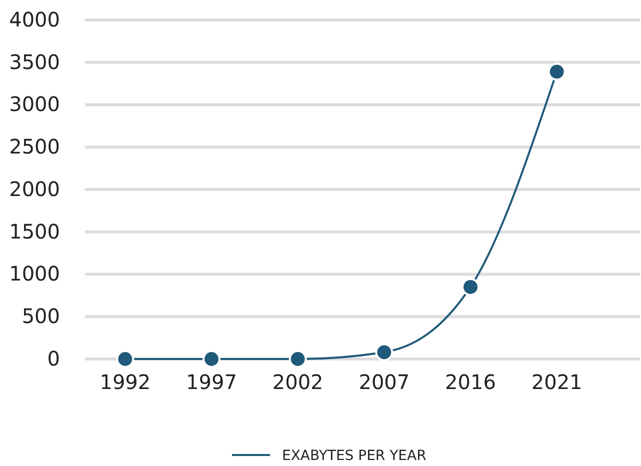 This screenshot has width=641, height=466. Describe the element at coordinates (41, 316) in the screenshot. I see `y-tick-label: 500` at that location.